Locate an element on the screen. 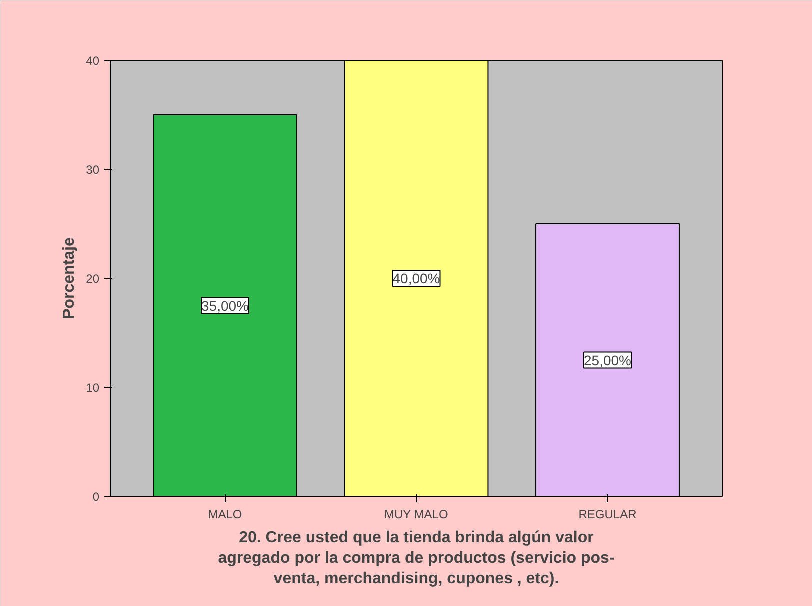 This screenshot has width=812, height=606. x-tick-label: MUY MALO is located at coordinates (416, 515).